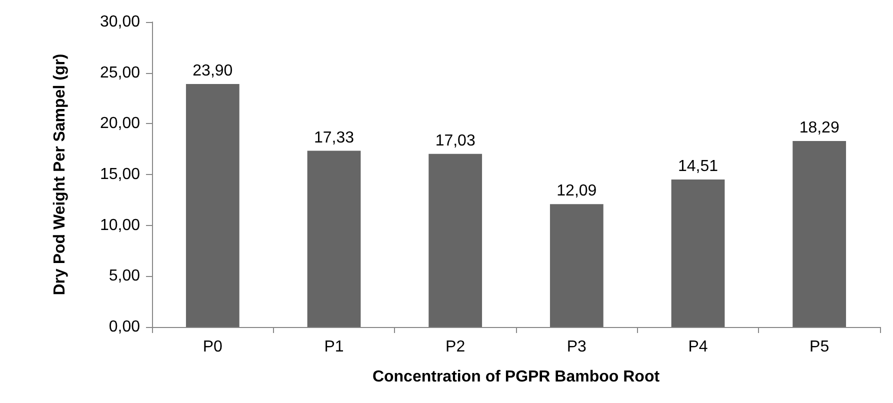  I want to click on y-tick-label: 30,00, so click(120, 22).